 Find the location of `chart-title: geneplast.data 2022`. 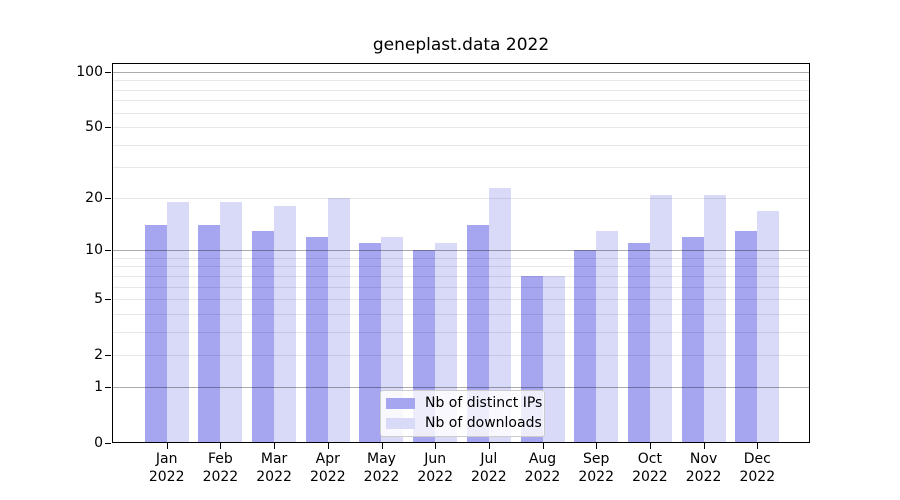

chart-title: geneplast.data 2022 is located at coordinates (461, 45).